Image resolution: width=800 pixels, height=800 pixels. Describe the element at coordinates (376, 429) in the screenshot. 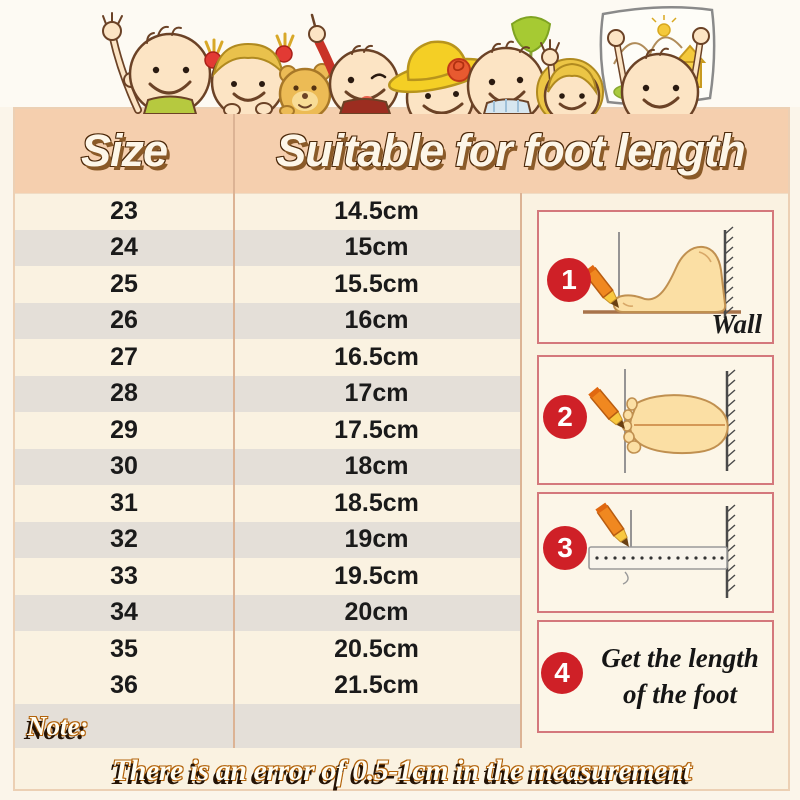

I see `length-cell: 17.5cm` at that location.